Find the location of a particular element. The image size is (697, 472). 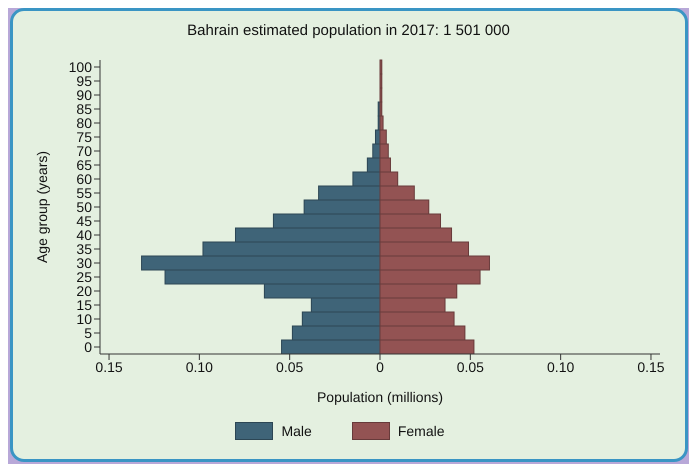

y-tick-label: 95 is located at coordinates (84, 80).